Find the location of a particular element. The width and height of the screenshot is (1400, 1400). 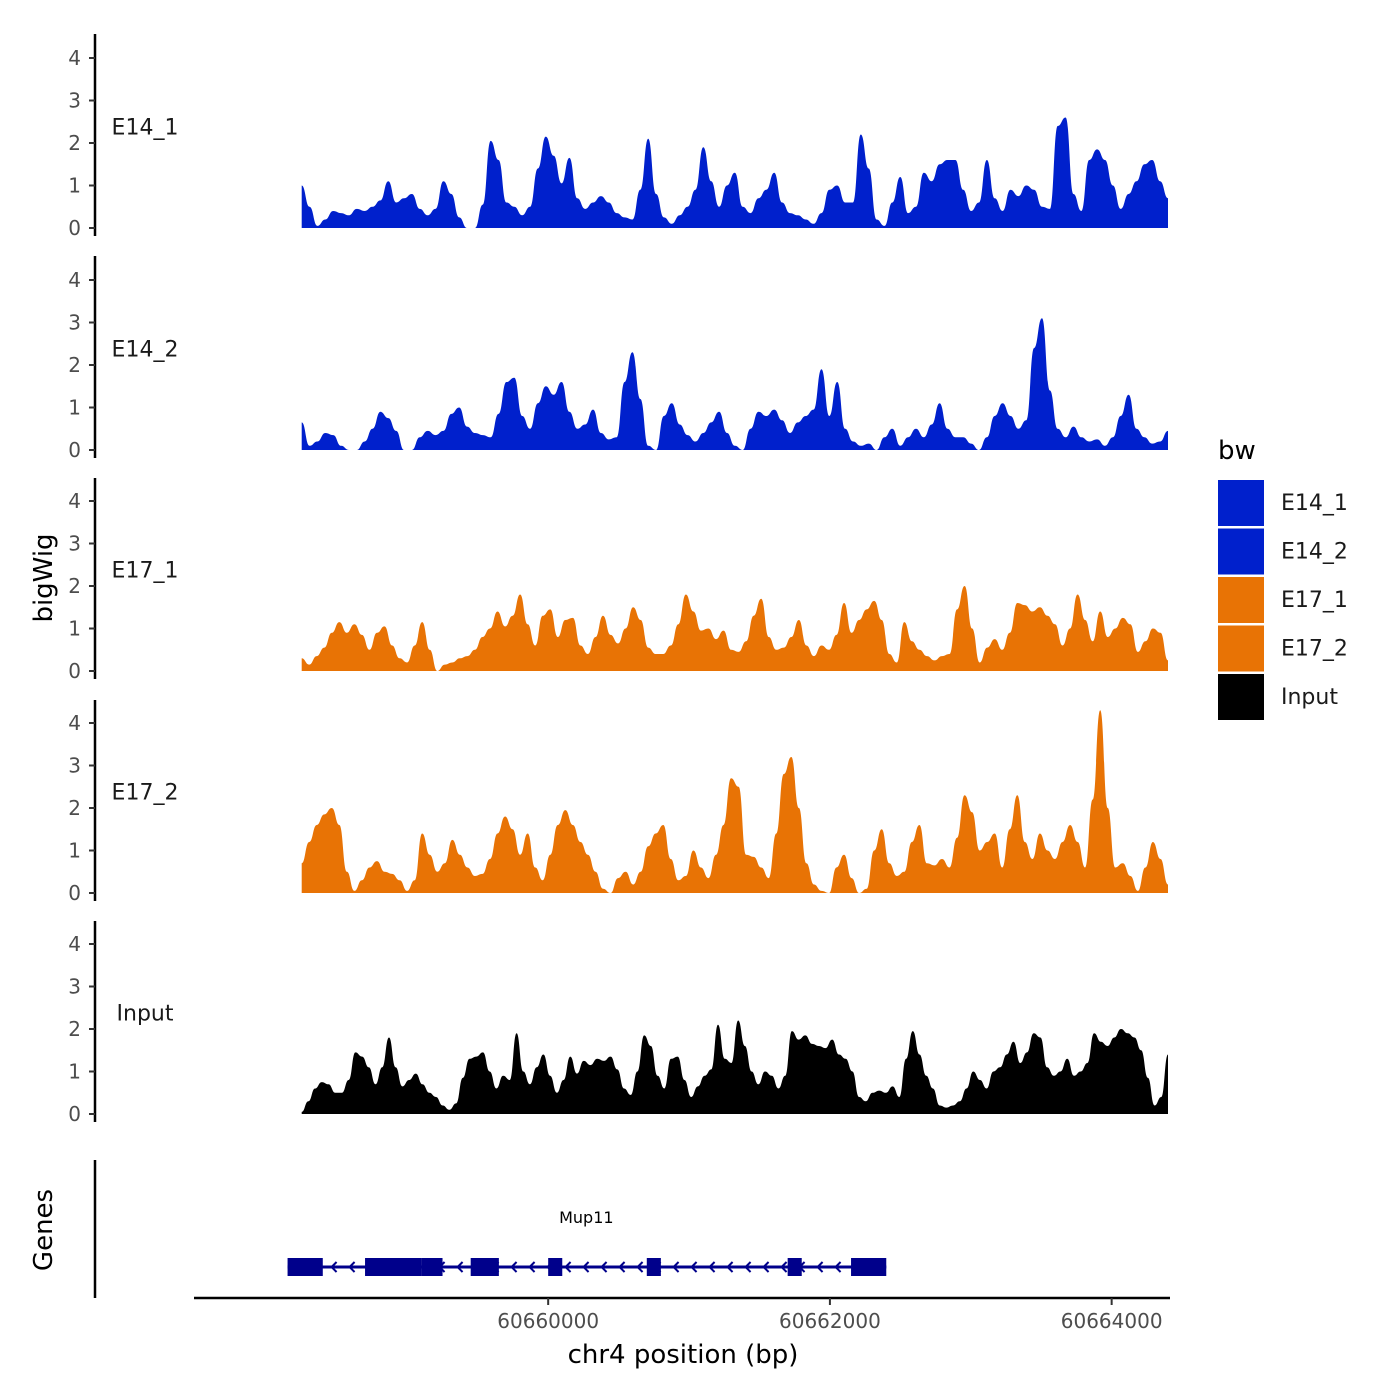

track-input: 0 1 2 3 4 Input is located at coordinates (618, 1023).